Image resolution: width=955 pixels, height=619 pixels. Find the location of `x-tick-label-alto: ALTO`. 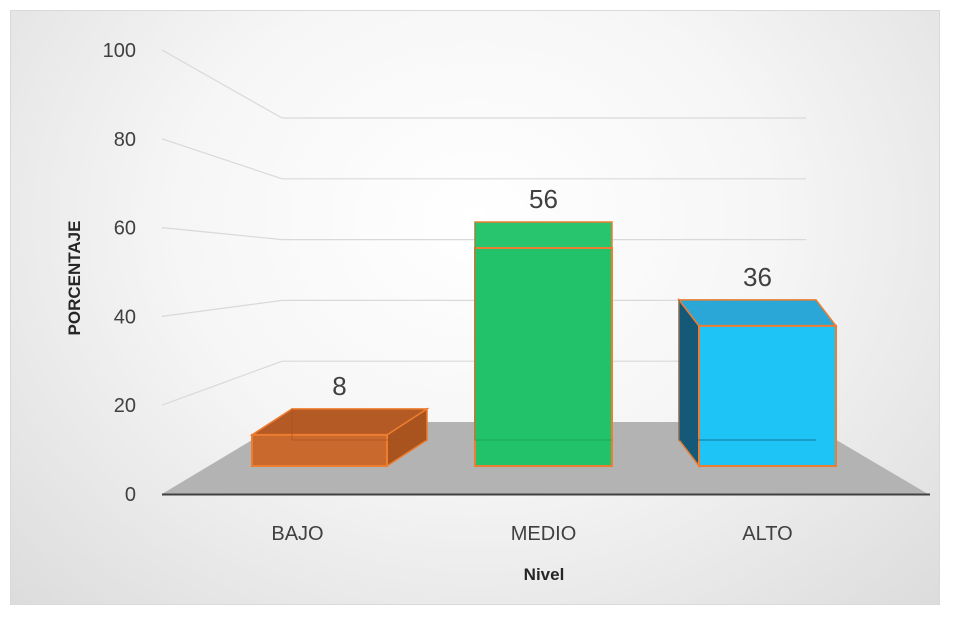

x-tick-label-alto: ALTO is located at coordinates (767, 534).